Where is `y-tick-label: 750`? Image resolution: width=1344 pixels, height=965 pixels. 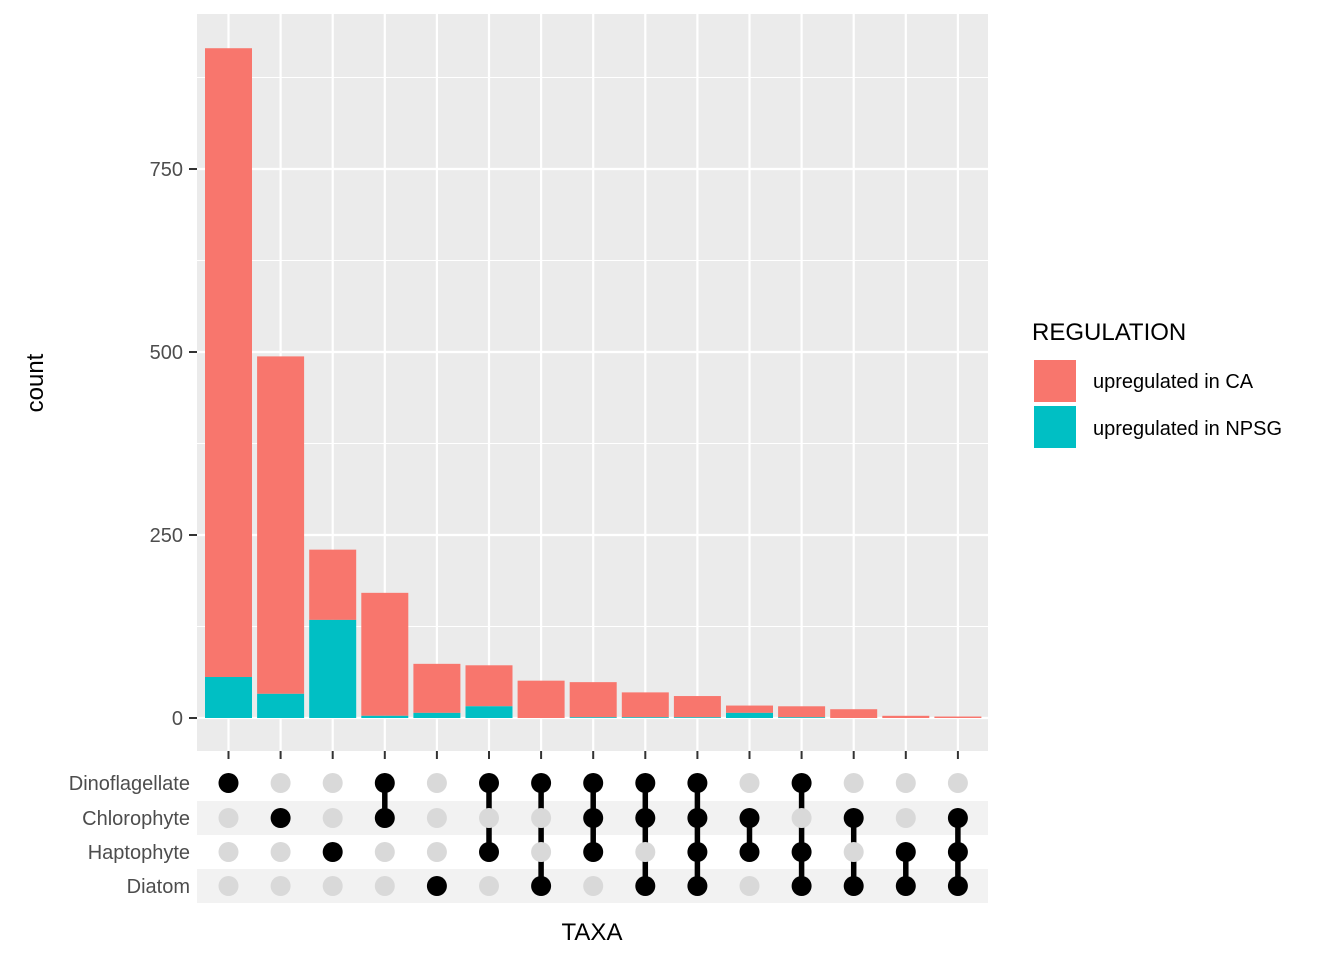
y-tick-label: 750 is located at coordinates (166, 170).